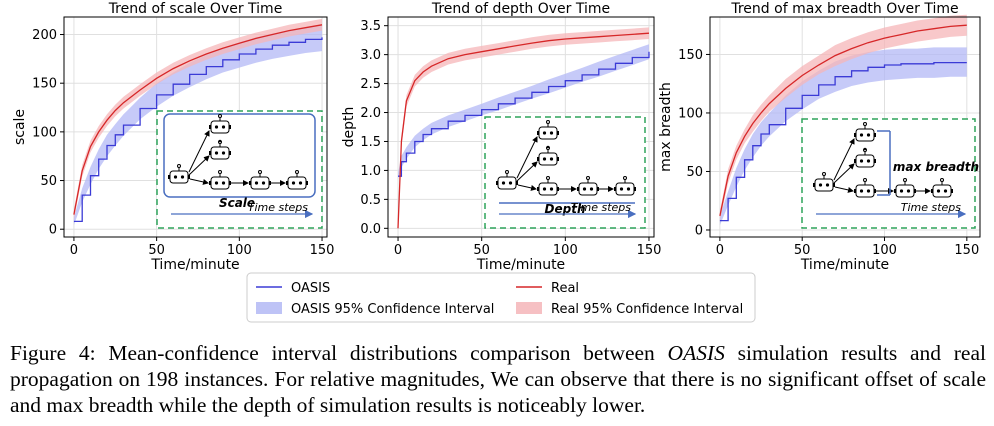  I want to click on y-tick-label: 50, so click(48, 181).